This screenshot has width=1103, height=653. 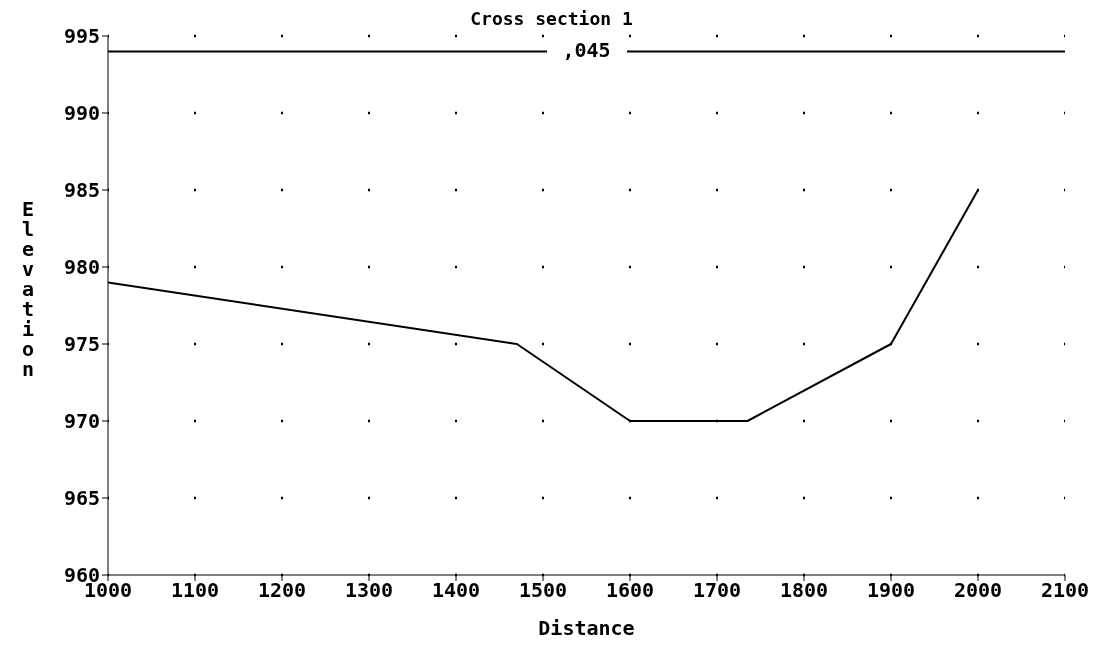 I want to click on x-tick-label: 1700, so click(x=717, y=590).